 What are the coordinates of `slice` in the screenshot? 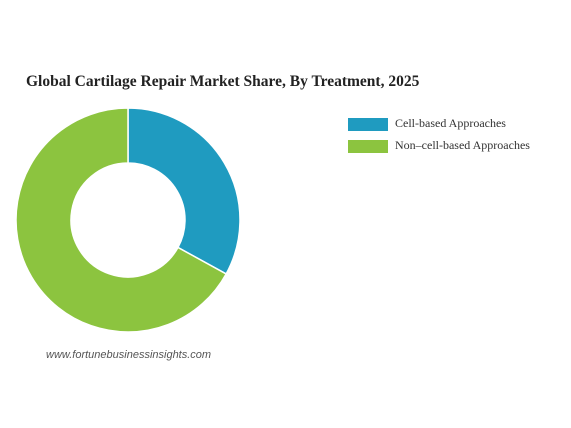 It's located at (184, 191).